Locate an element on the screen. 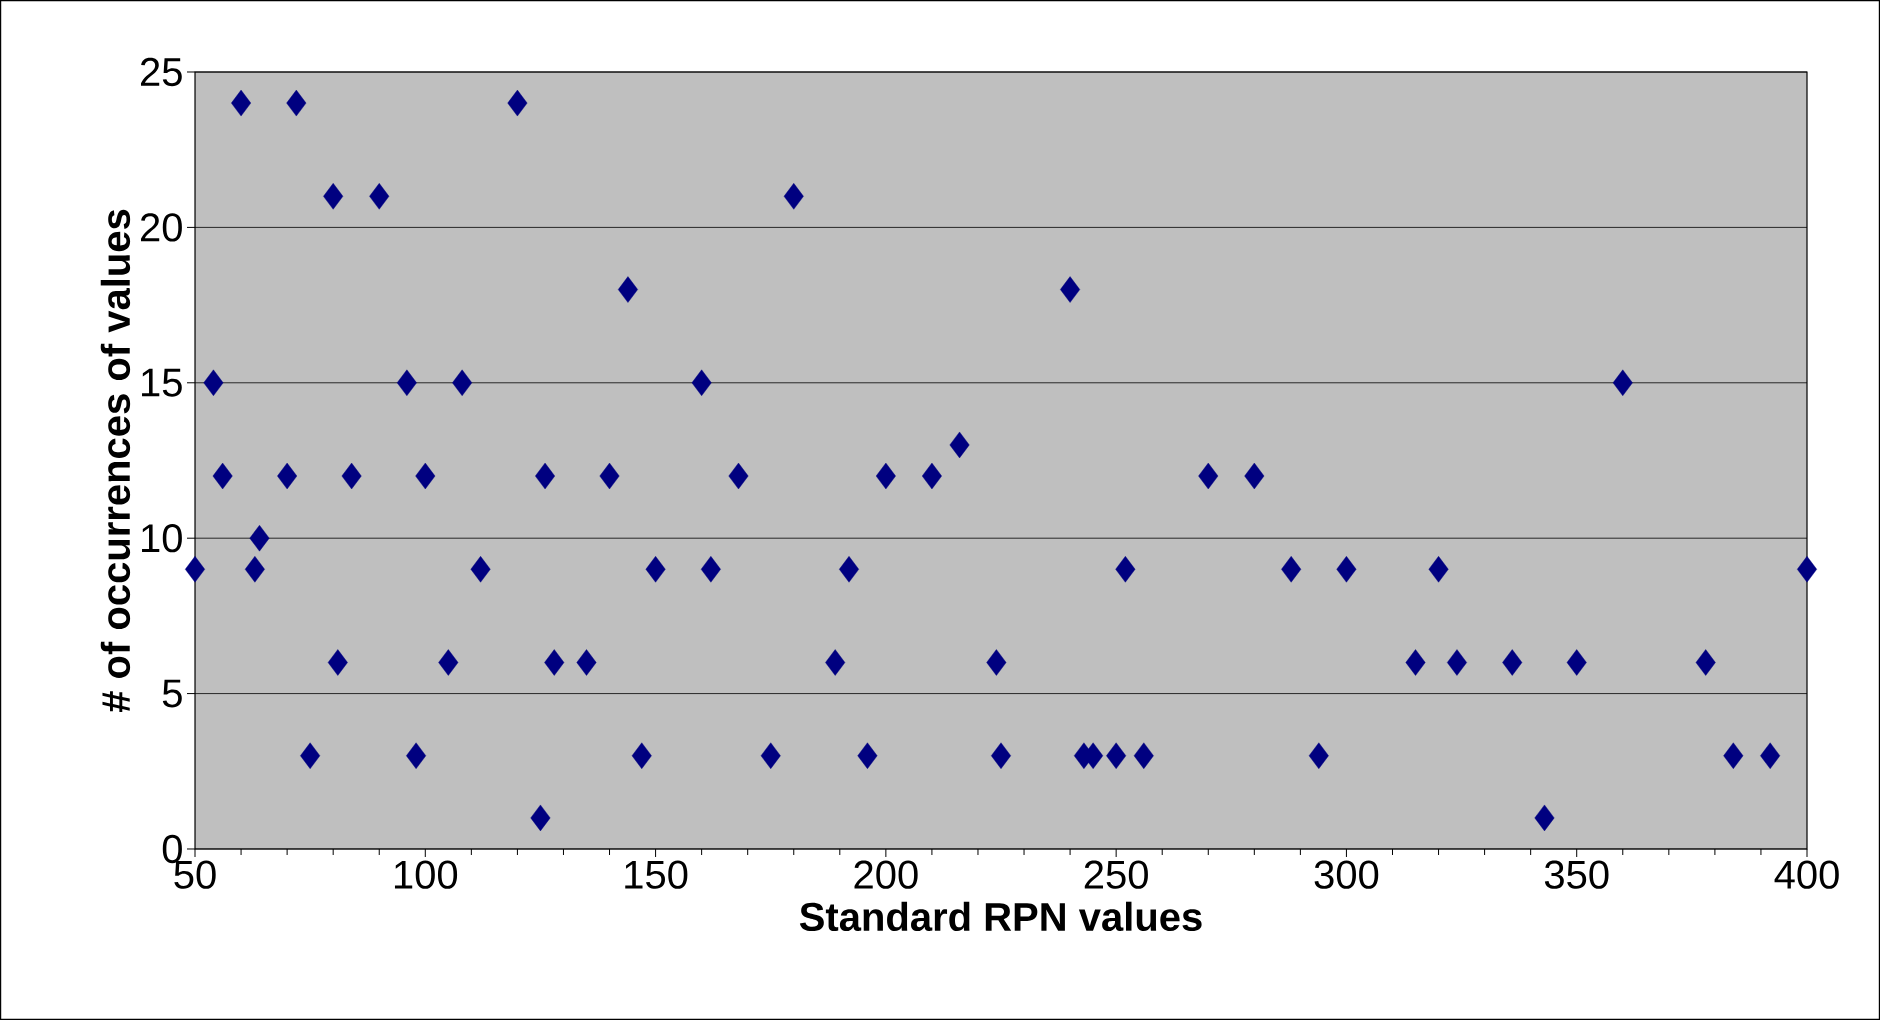 This screenshot has height=1020, width=1880. x-tick-label: 100 is located at coordinates (426, 874).